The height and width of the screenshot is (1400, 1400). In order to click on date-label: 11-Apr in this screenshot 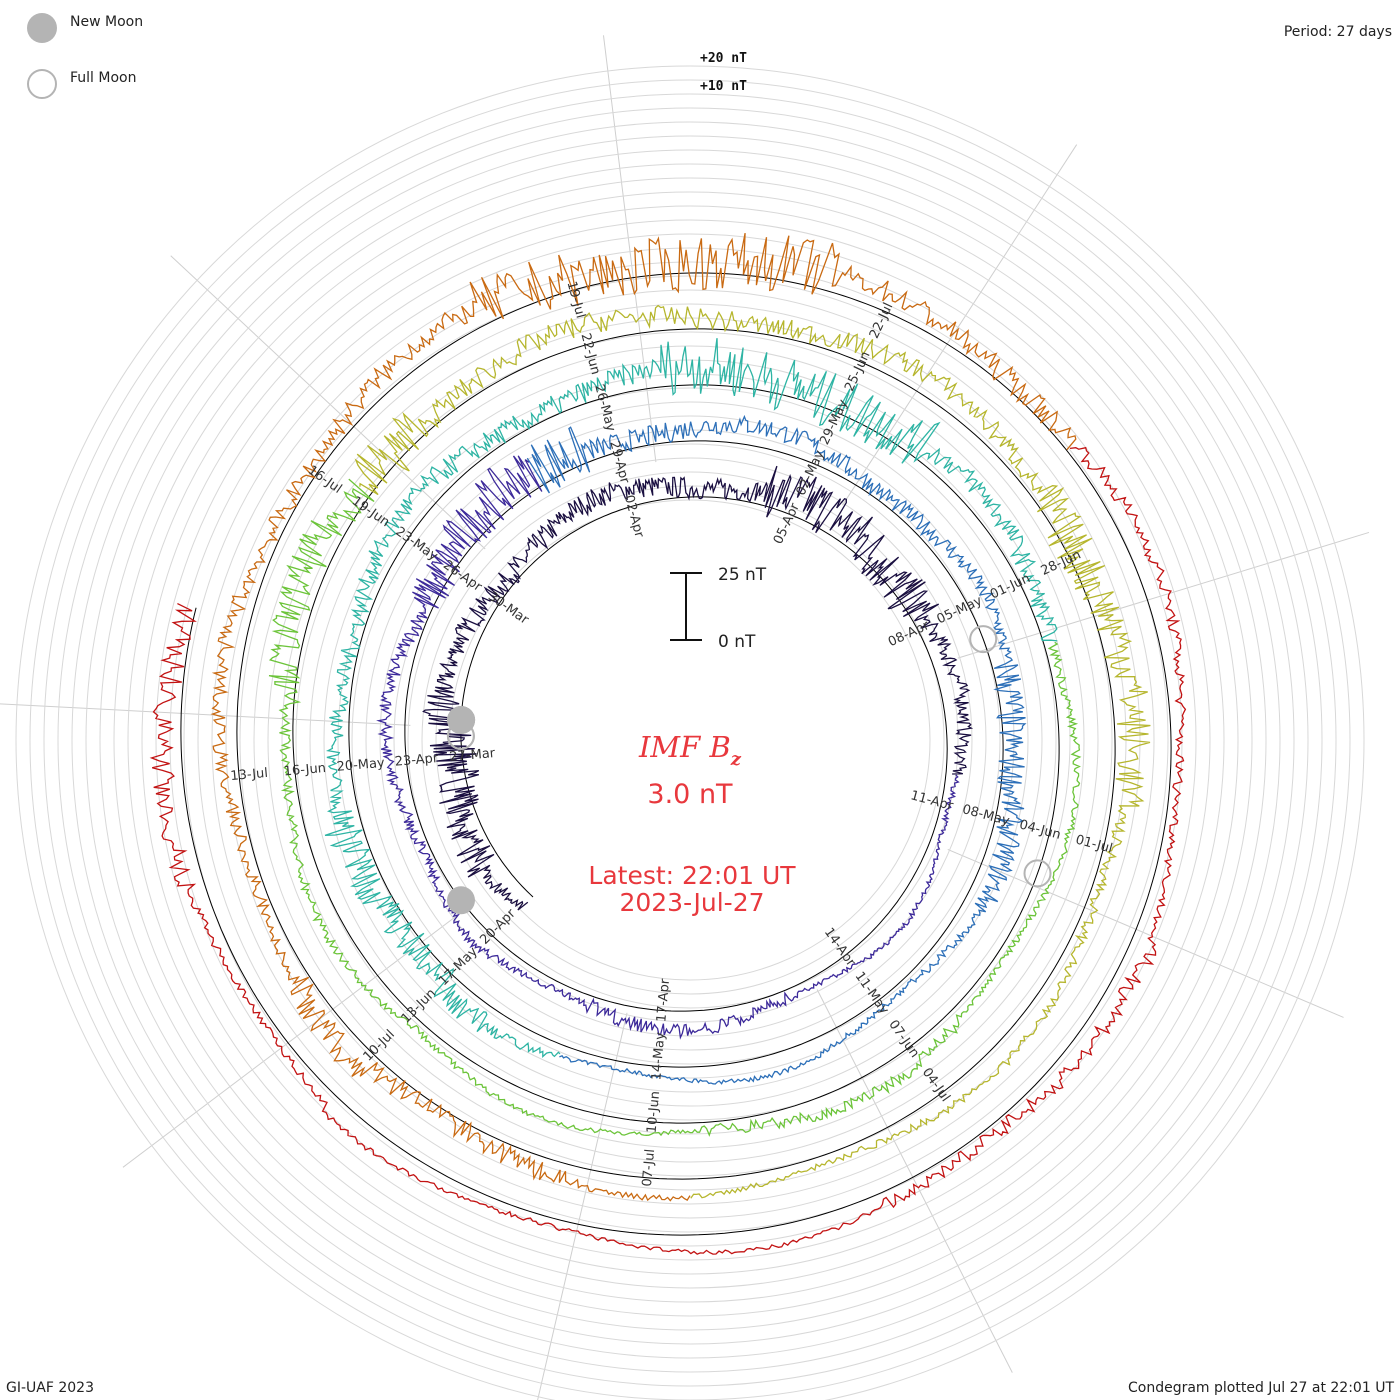, I will do `click(932, 801)`.